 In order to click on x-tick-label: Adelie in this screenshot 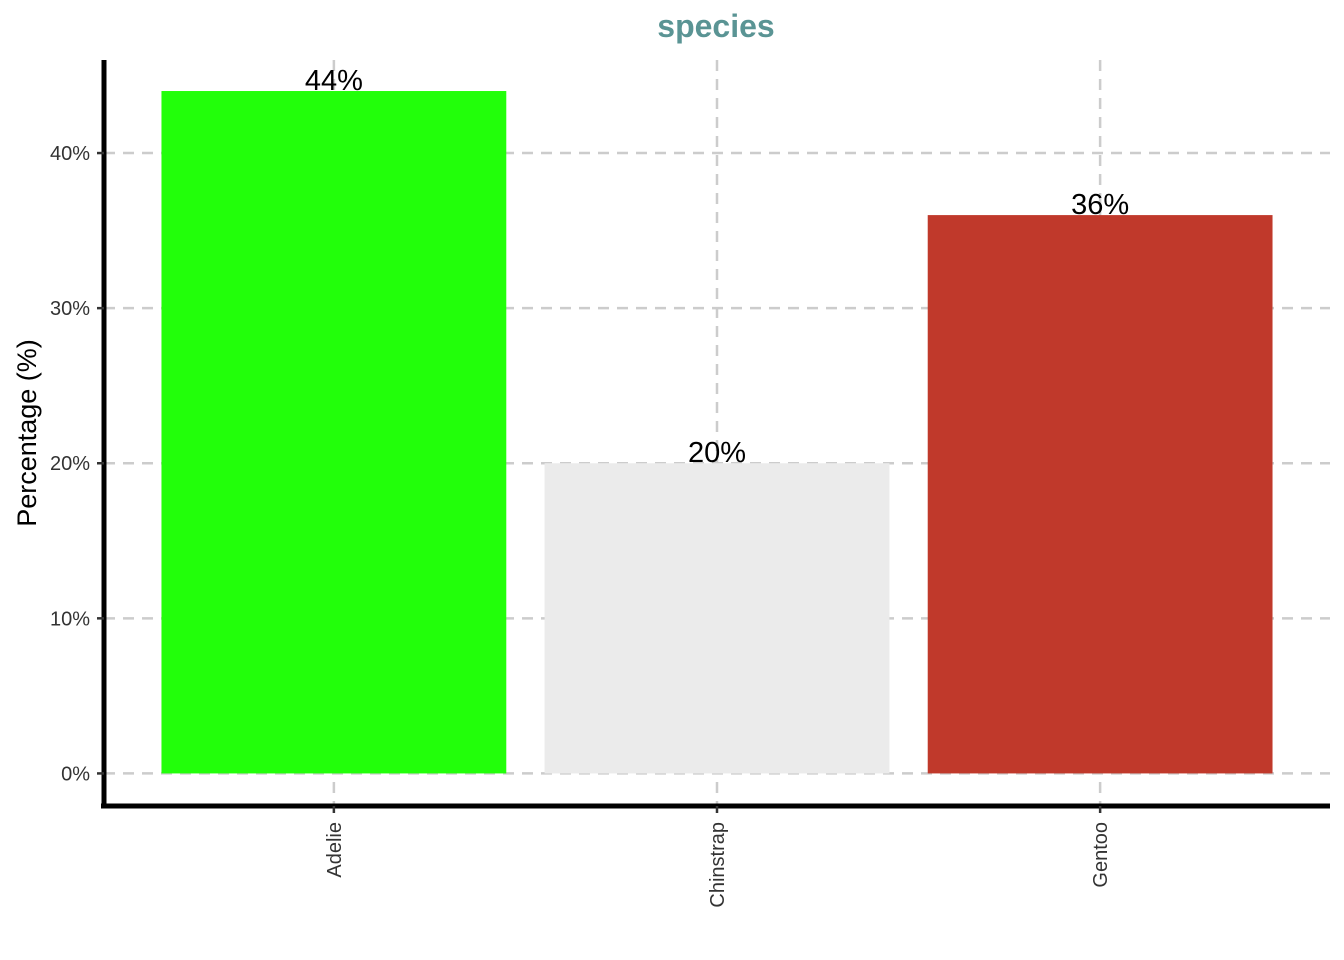, I will do `click(335, 850)`.